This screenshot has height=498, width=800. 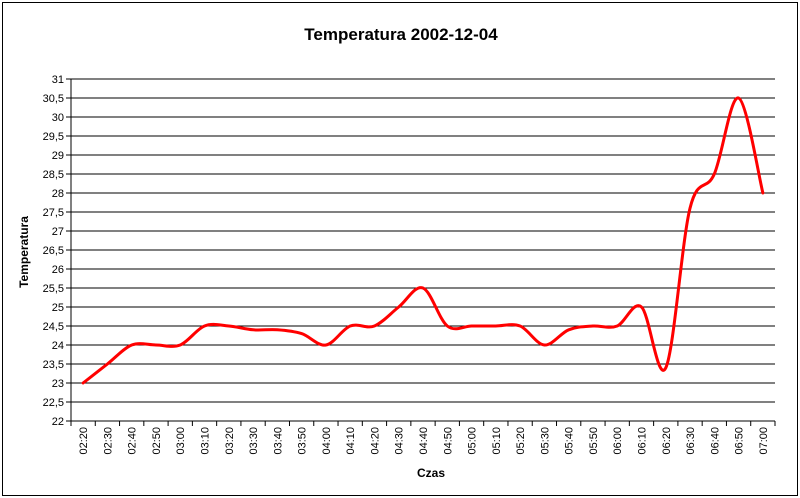 What do you see at coordinates (58, 232) in the screenshot?
I see `y-tick-label: 27` at bounding box center [58, 232].